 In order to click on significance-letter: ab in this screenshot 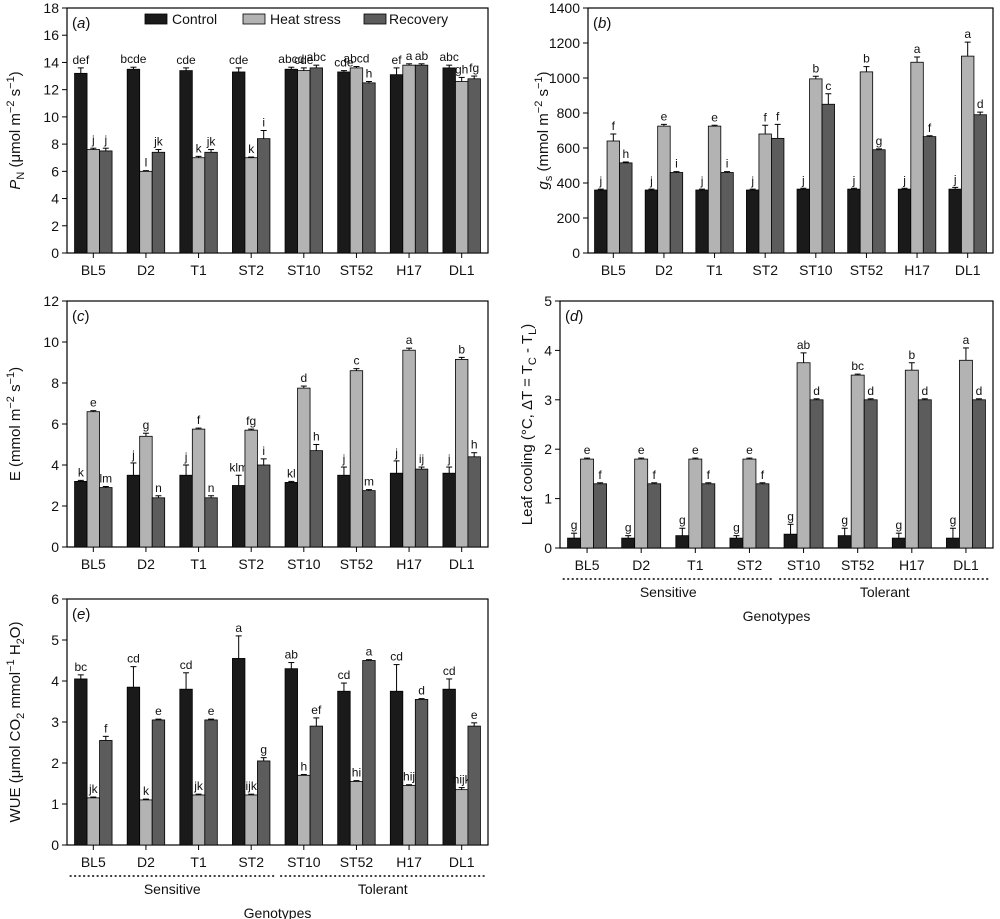, I will do `click(804, 345)`.